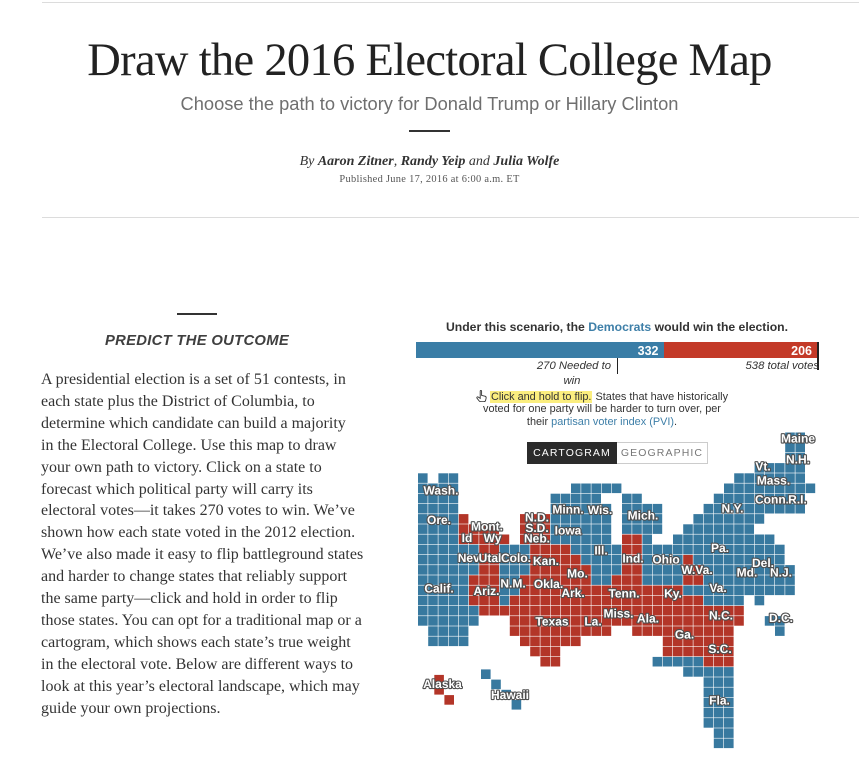  I want to click on svg-text: Colo., so click(516, 558).